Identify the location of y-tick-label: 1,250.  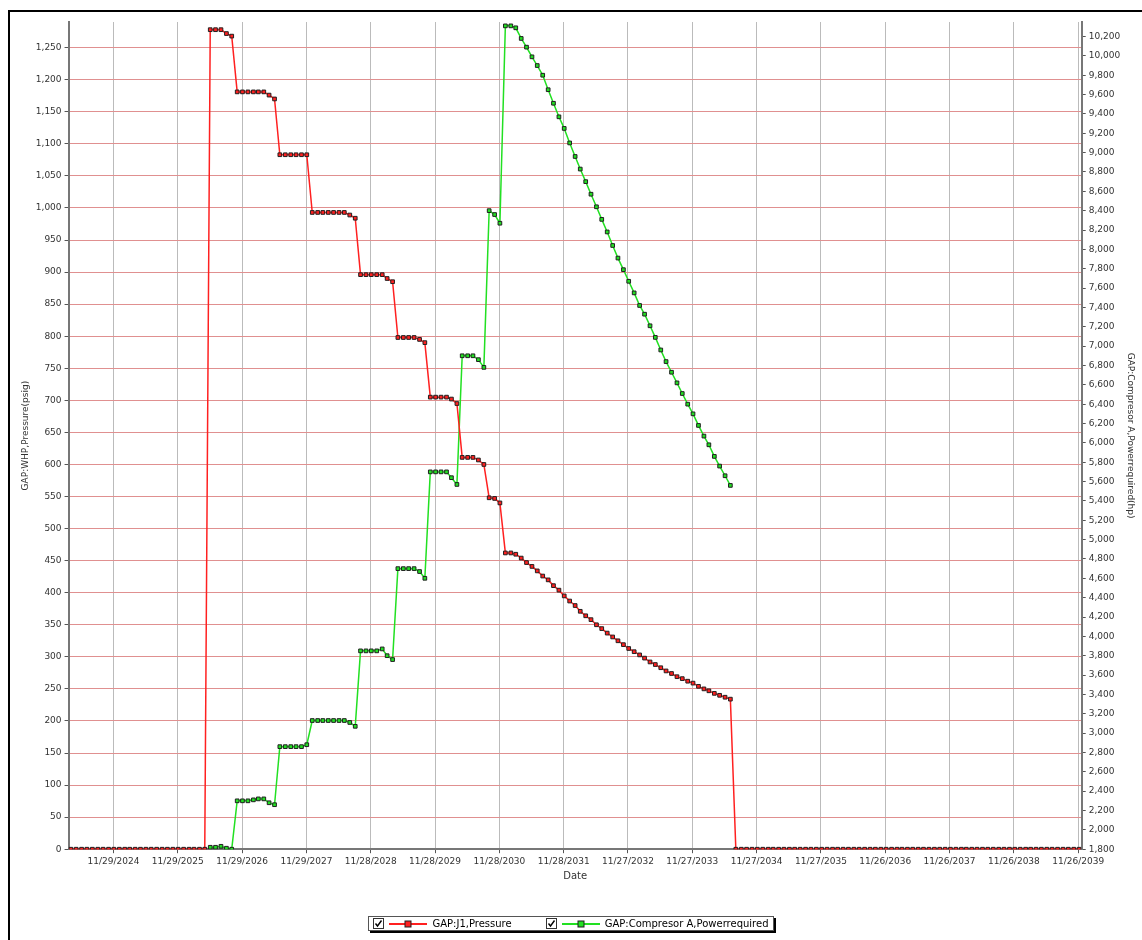
(48, 46).